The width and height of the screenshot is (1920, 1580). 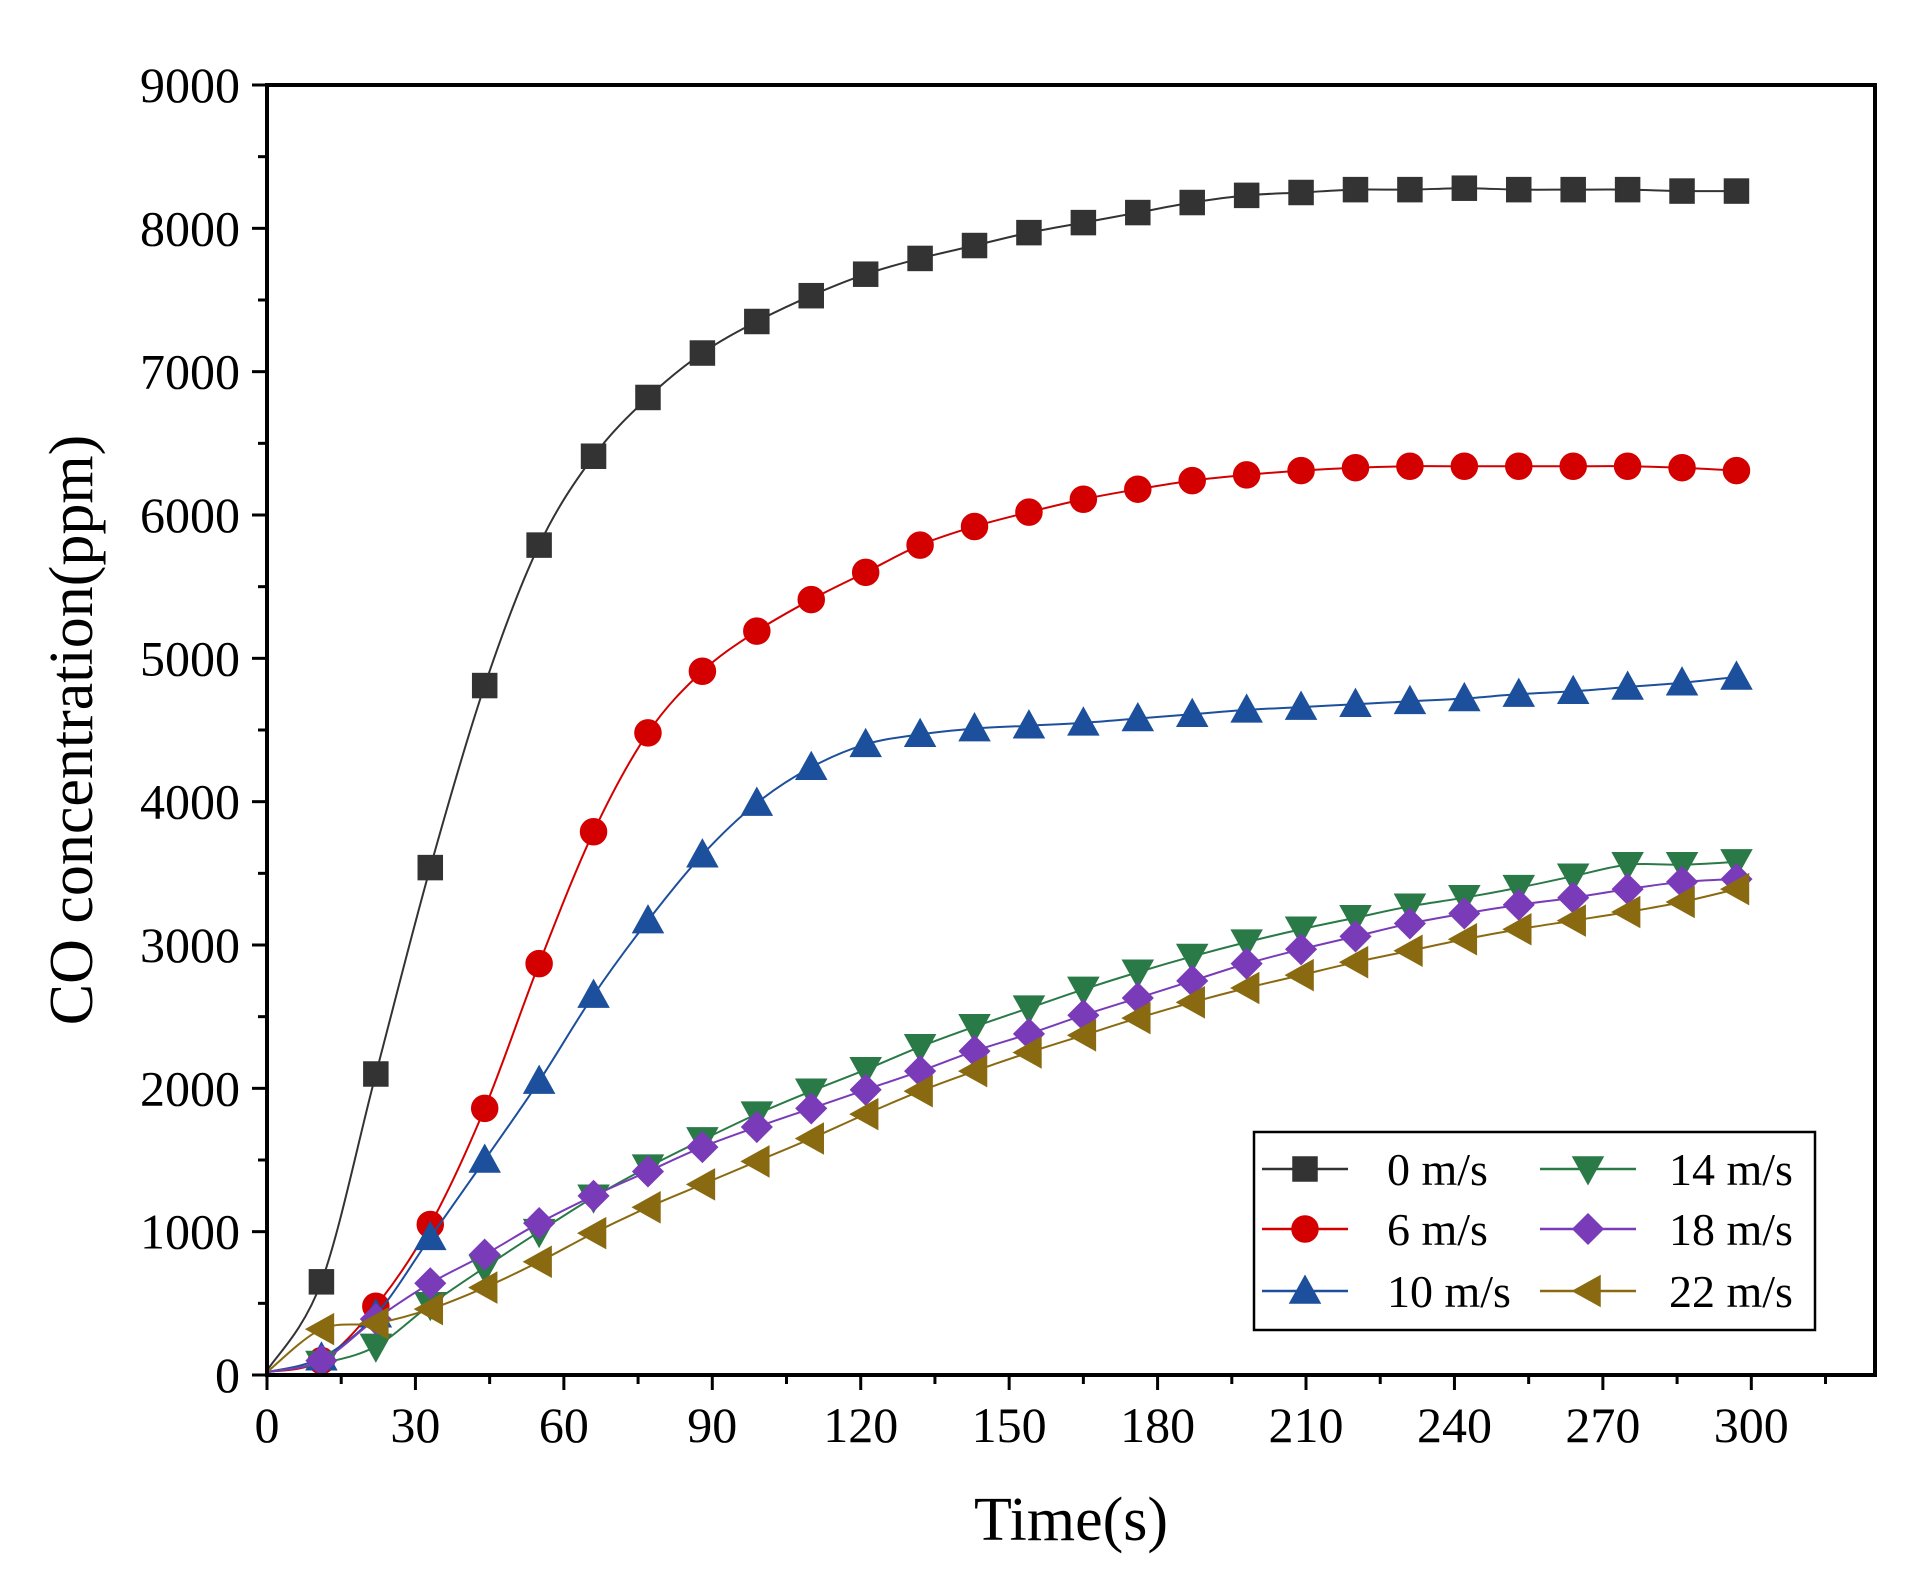 I want to click on y-tick-label: 2000, so click(x=190, y=1088).